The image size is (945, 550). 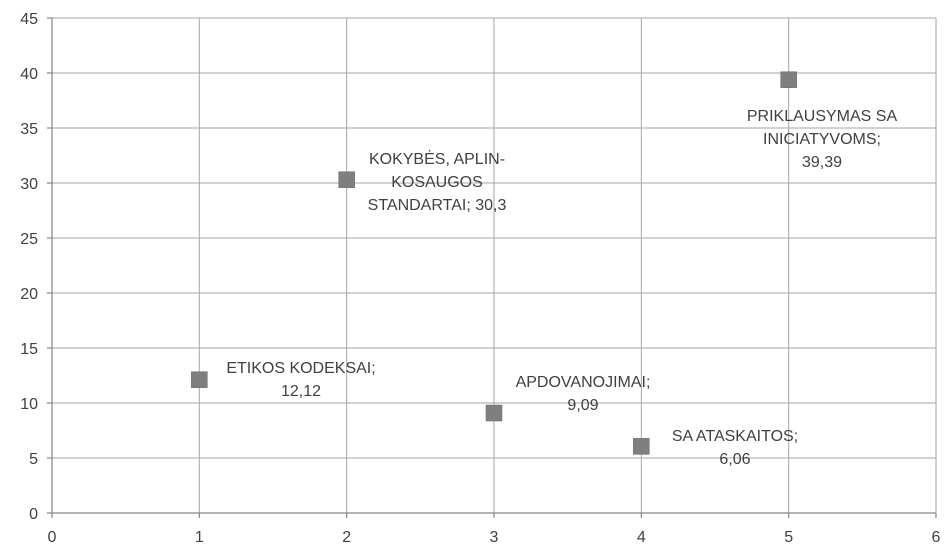 What do you see at coordinates (300, 368) in the screenshot?
I see `data-label: ETIKOS KODEKSAI;` at bounding box center [300, 368].